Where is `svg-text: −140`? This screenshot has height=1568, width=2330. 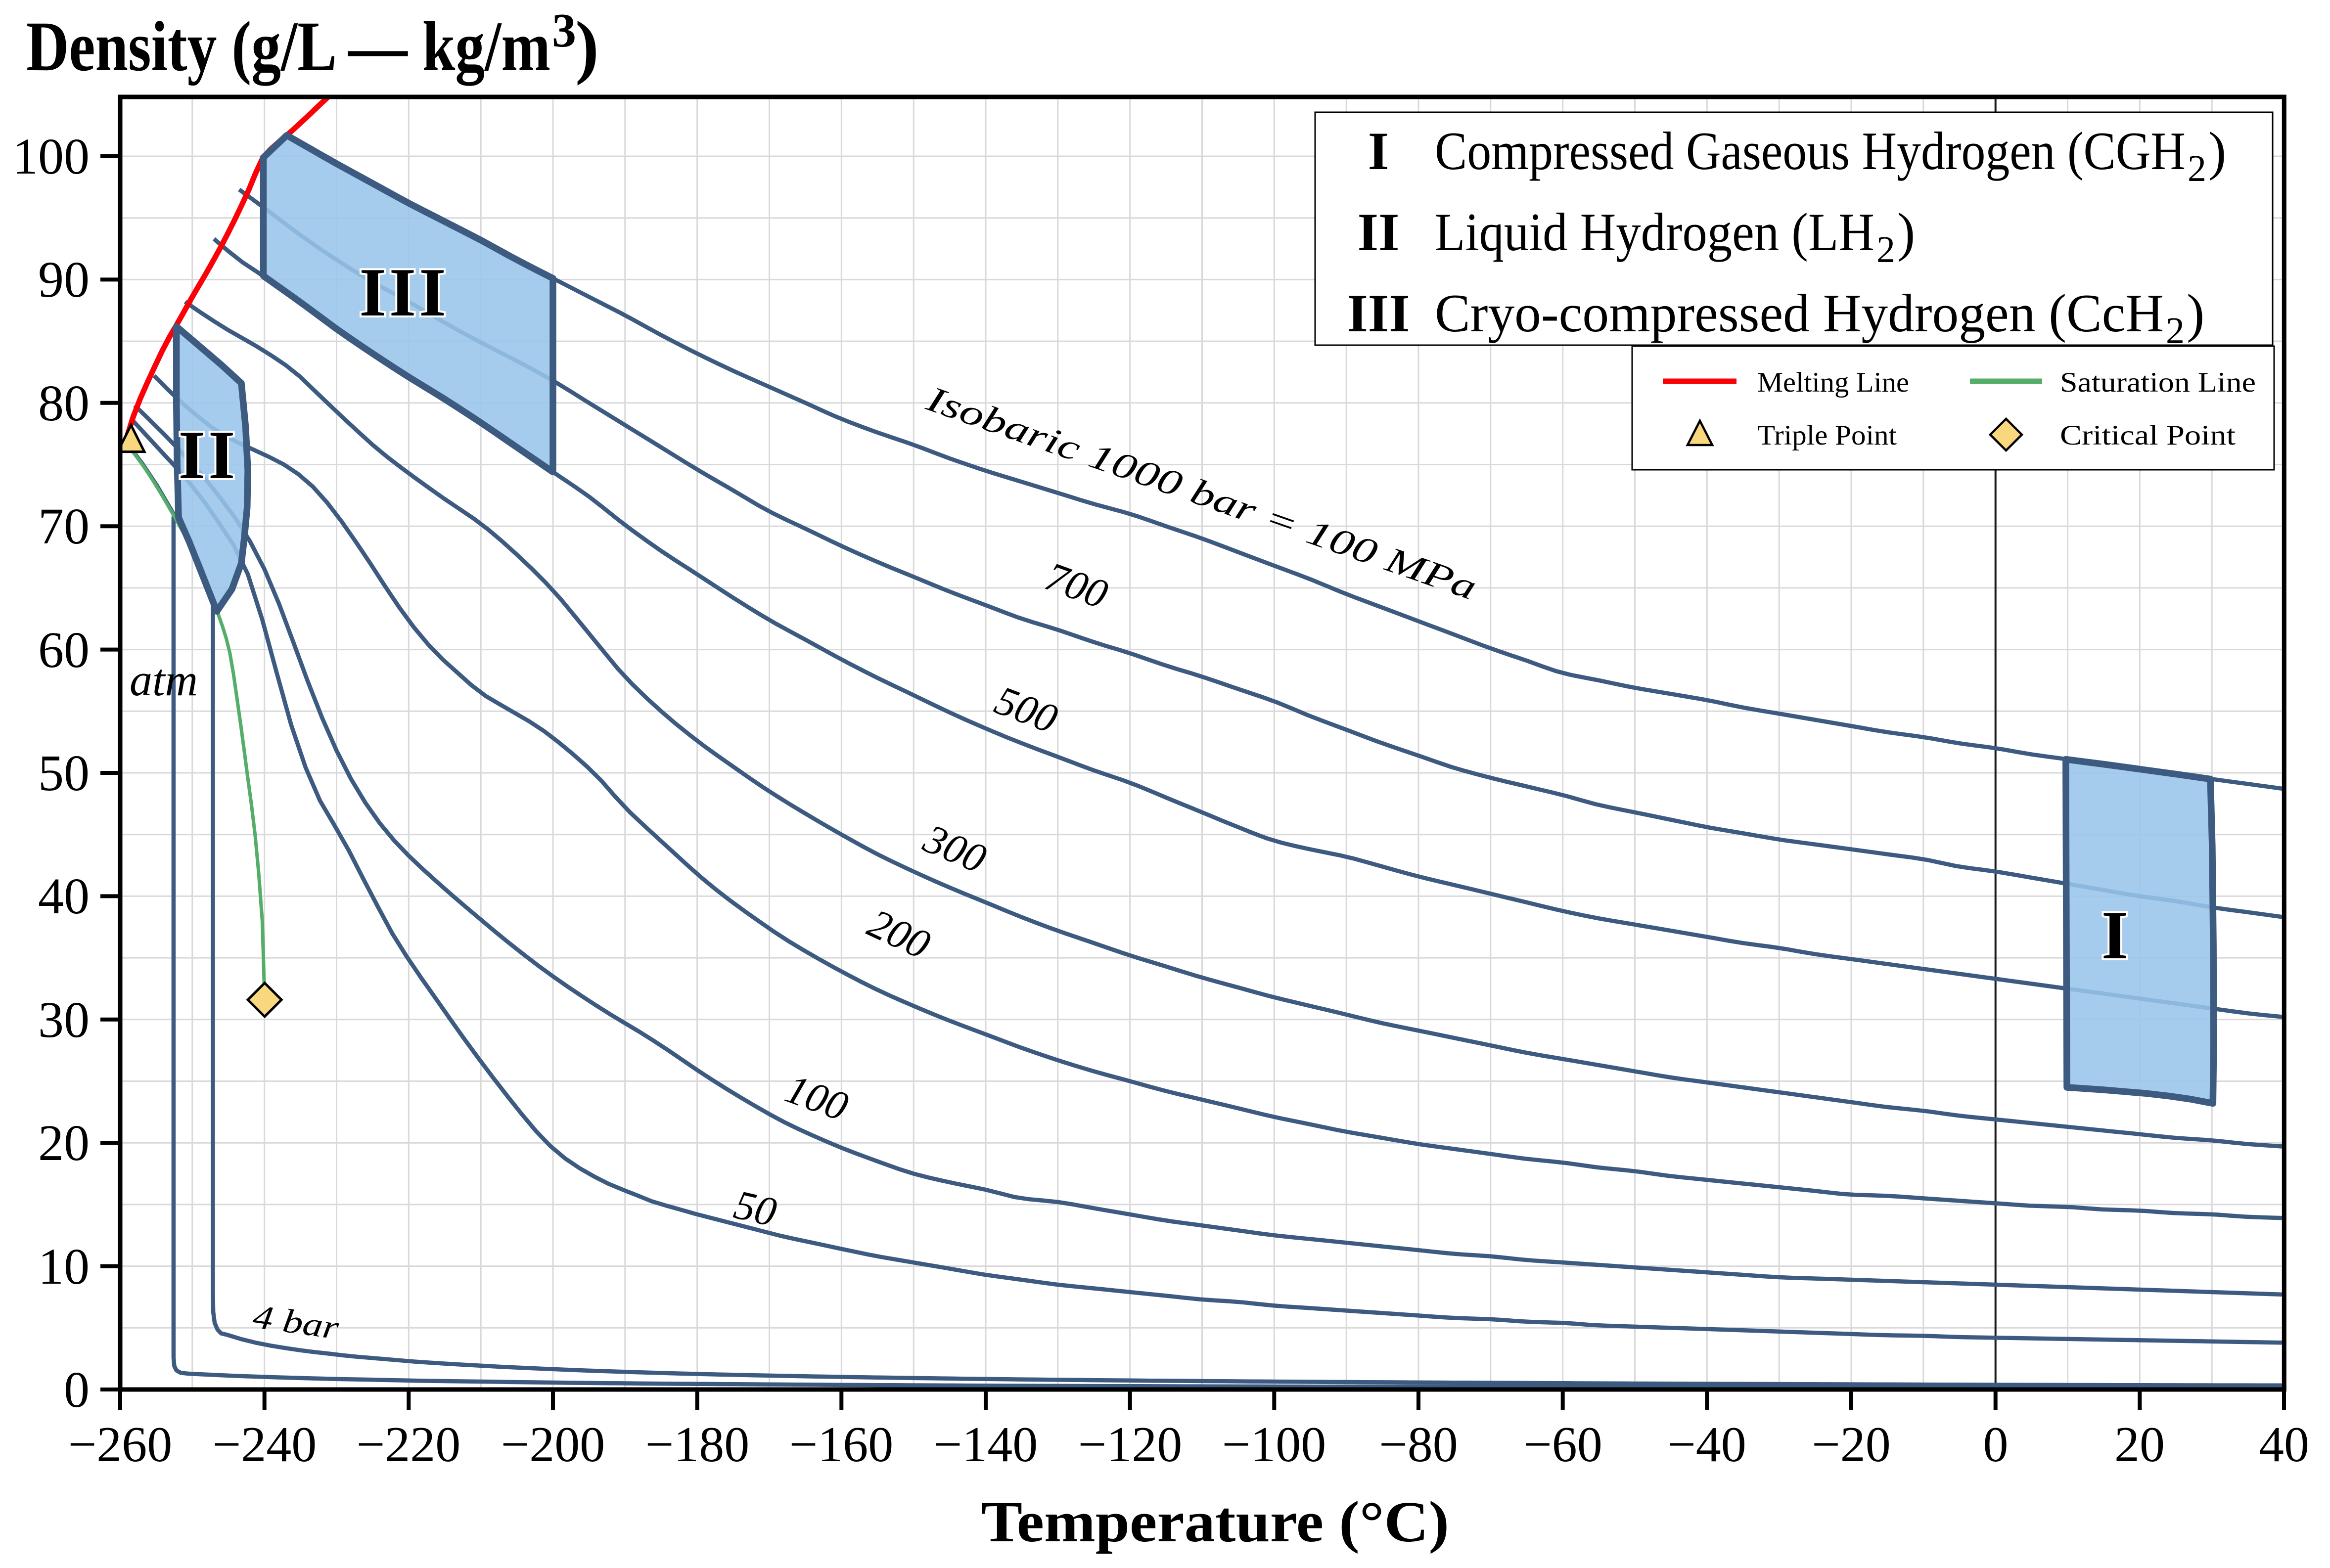 svg-text: −140 is located at coordinates (986, 1445).